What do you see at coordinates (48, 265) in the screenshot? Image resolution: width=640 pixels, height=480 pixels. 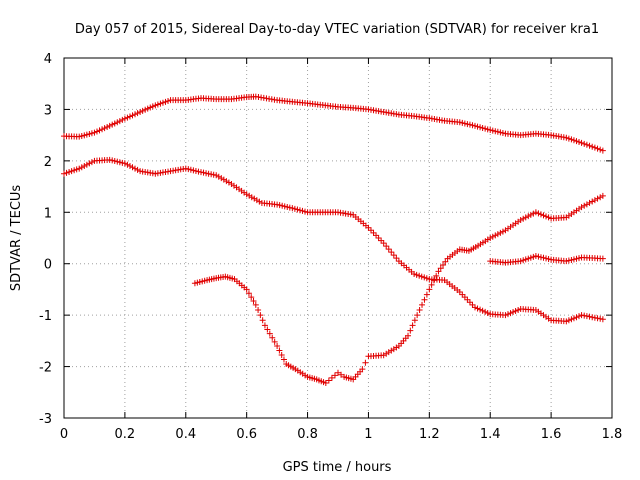 I see `y-tick-label: 0` at bounding box center [48, 265].